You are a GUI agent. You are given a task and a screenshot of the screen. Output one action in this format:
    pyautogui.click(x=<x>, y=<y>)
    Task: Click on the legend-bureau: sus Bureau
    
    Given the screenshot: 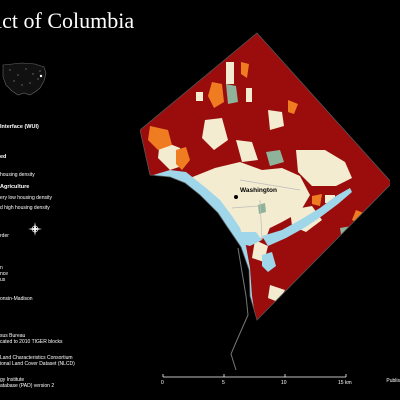 What is the action you would take?
    pyautogui.click(x=13, y=336)
    